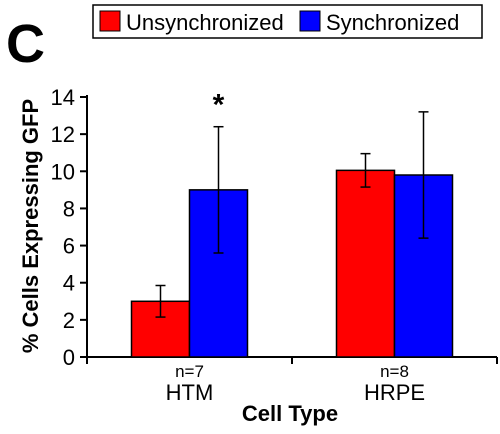 The height and width of the screenshot is (434, 500). Describe the element at coordinates (310, 21) in the screenshot. I see `legend-swatch-synchronized` at that location.